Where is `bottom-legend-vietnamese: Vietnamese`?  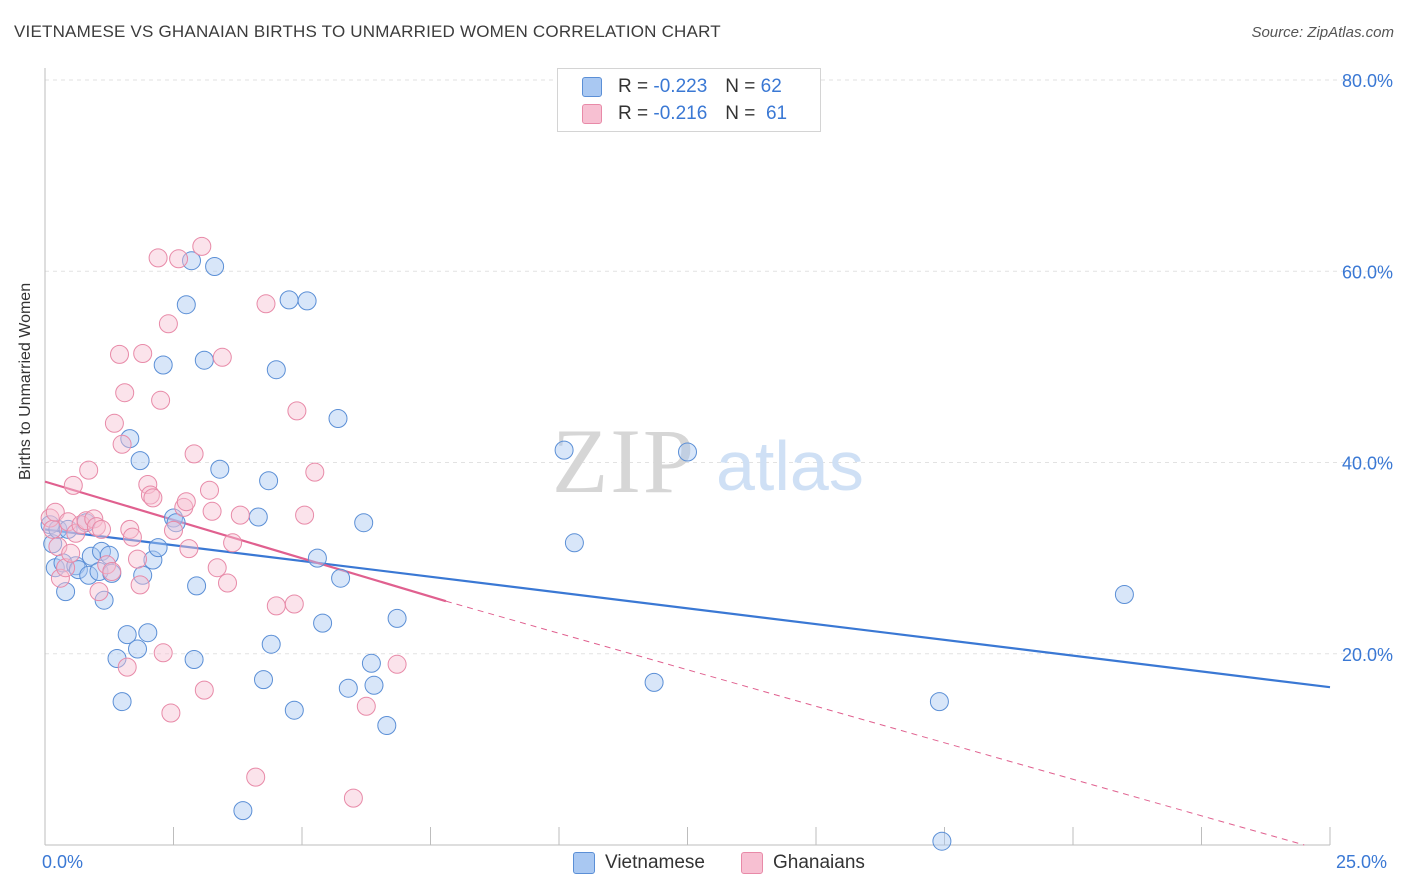
bottom-legend-vietnamese: Vietnamese is located at coordinates (639, 863).